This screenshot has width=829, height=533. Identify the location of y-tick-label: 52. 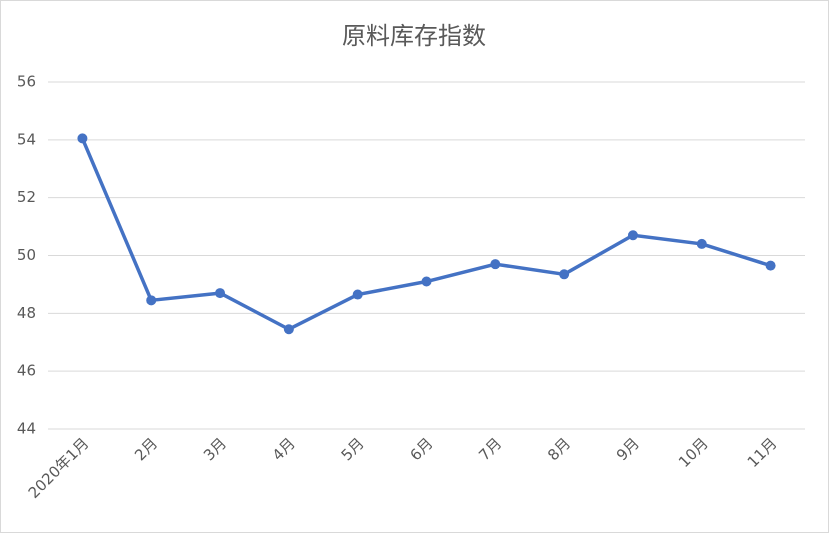
(26, 197).